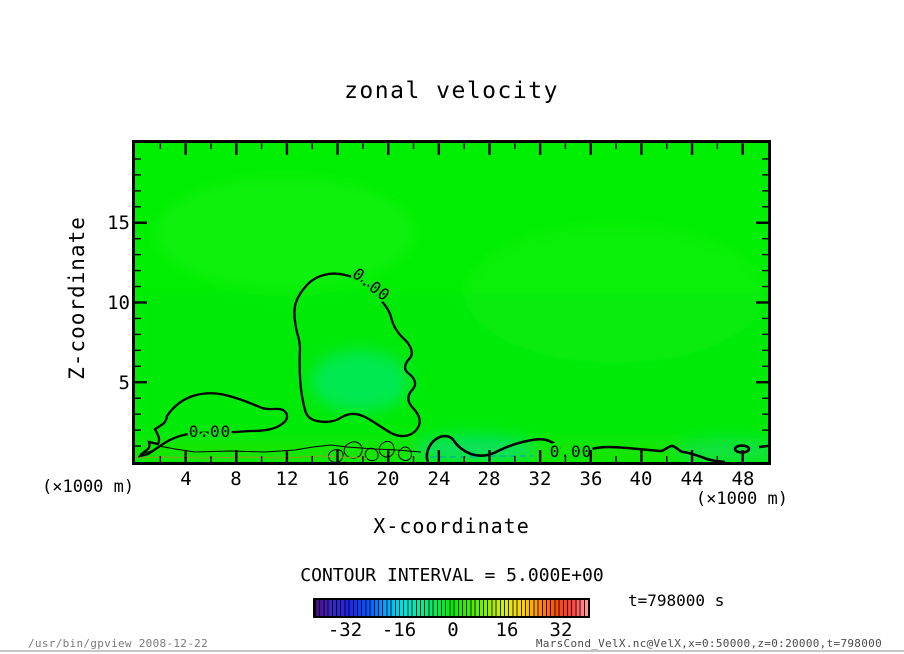 The width and height of the screenshot is (904, 654). Describe the element at coordinates (118, 643) in the screenshot. I see `footer-program-date: /usr/bin/gpview 2008-12-22` at that location.